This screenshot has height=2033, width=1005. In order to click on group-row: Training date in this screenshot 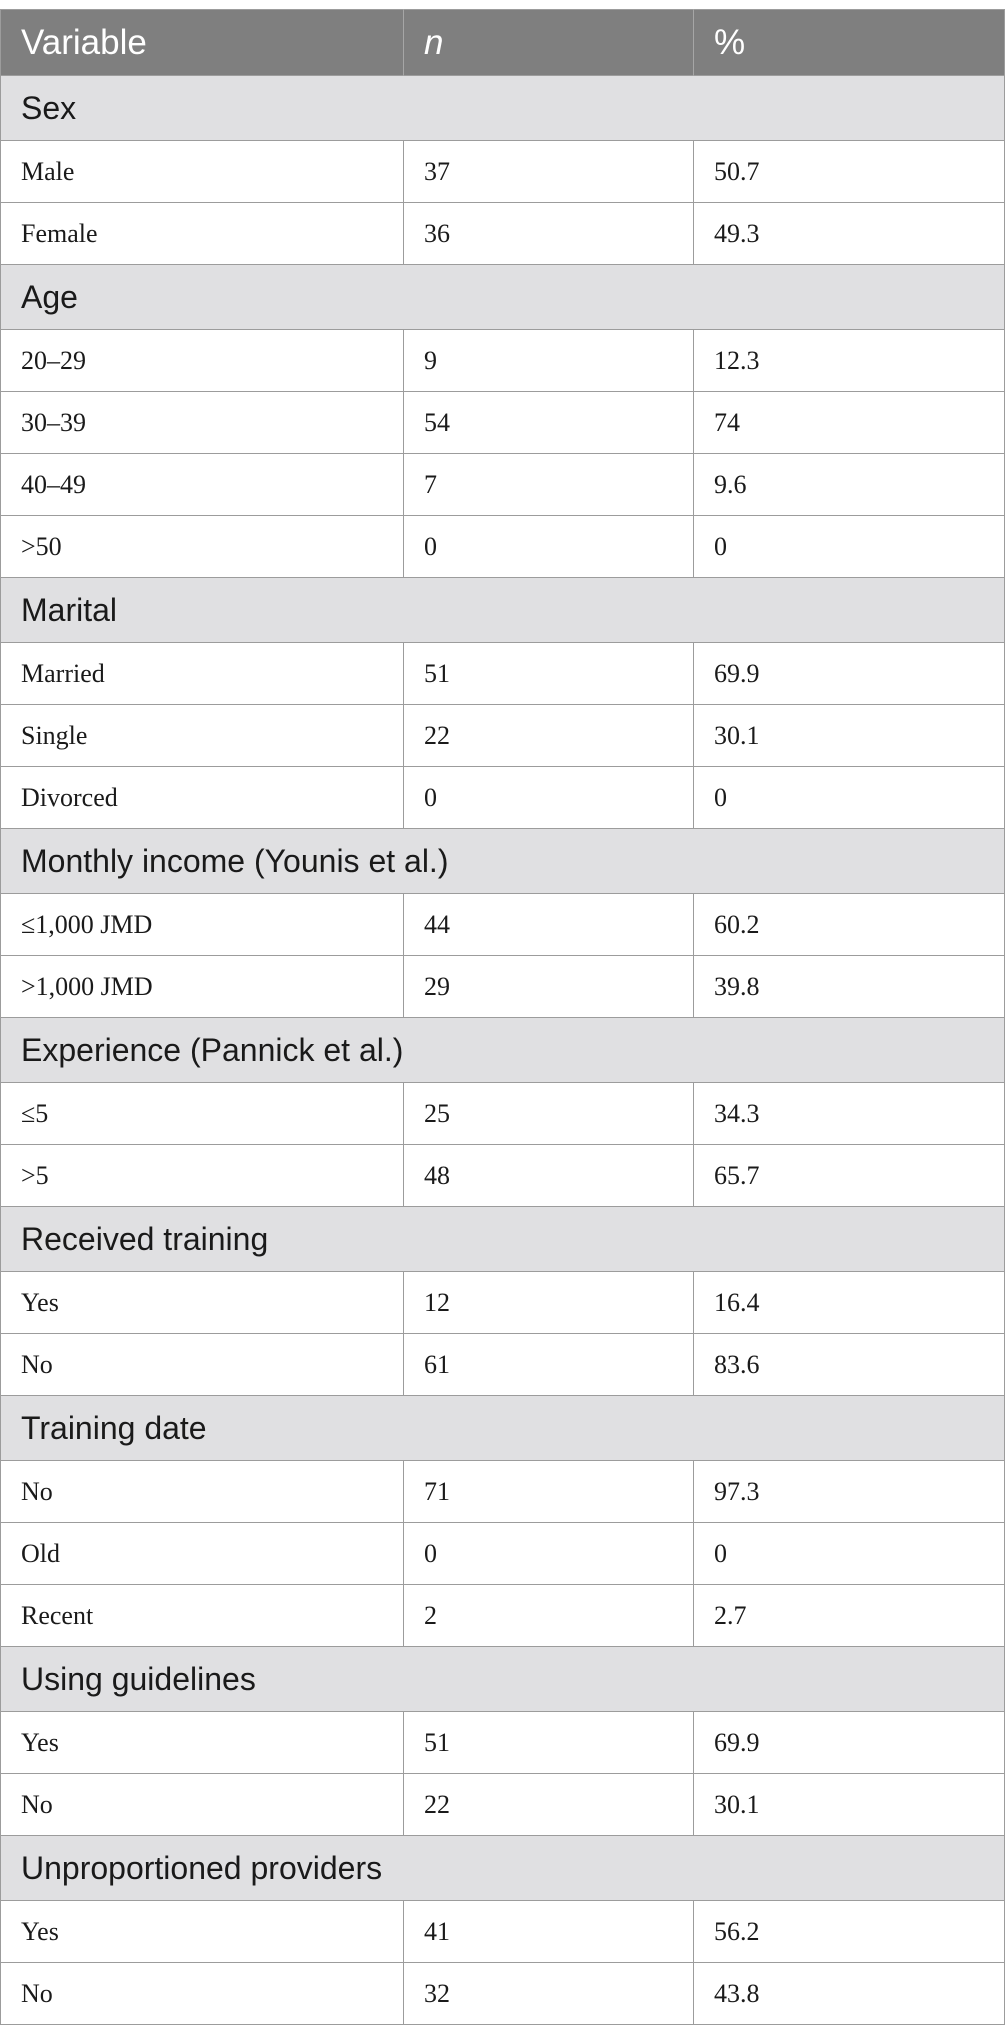, I will do `click(502, 1428)`.